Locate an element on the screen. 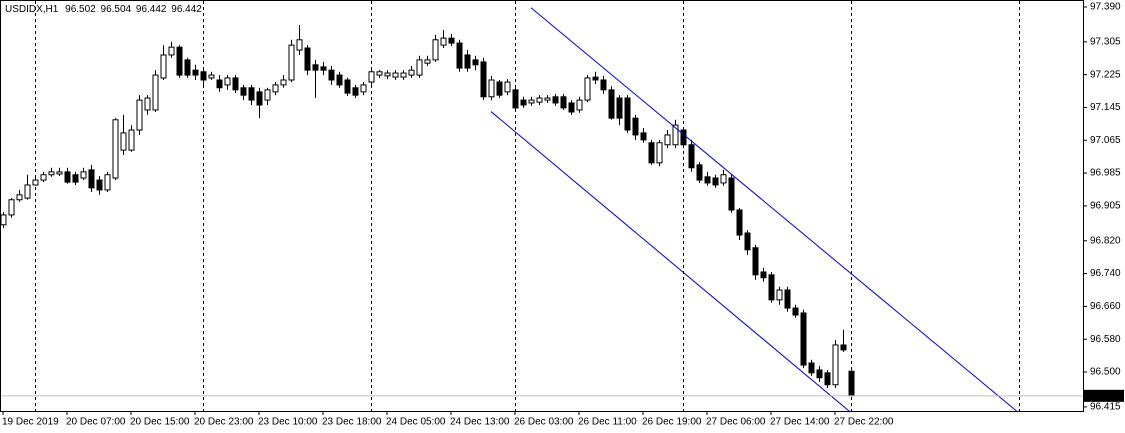 Image resolution: width=1125 pixels, height=433 pixels. x-tick-label: 27 Dec 22:00 is located at coordinates (864, 422).